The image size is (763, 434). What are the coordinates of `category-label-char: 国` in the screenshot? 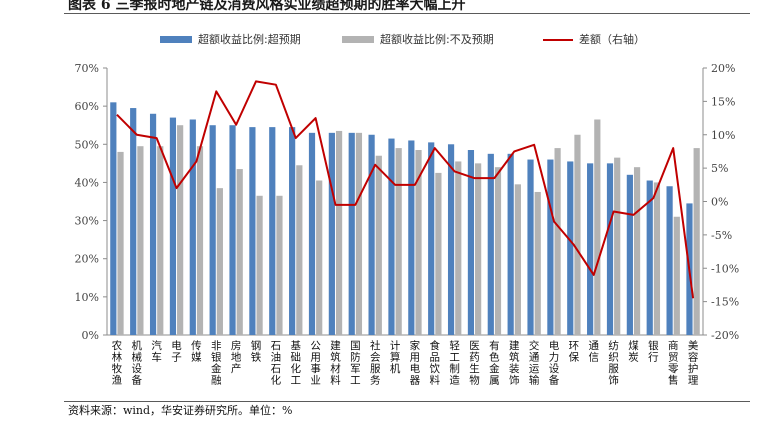 It's located at (355, 346).